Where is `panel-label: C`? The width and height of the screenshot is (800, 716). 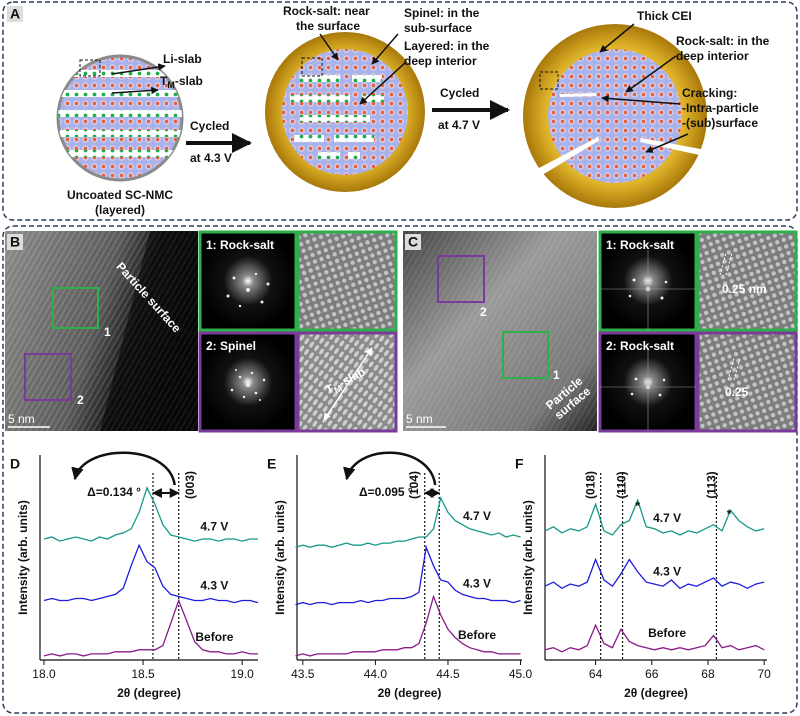
panel-label: C is located at coordinates (413, 242).